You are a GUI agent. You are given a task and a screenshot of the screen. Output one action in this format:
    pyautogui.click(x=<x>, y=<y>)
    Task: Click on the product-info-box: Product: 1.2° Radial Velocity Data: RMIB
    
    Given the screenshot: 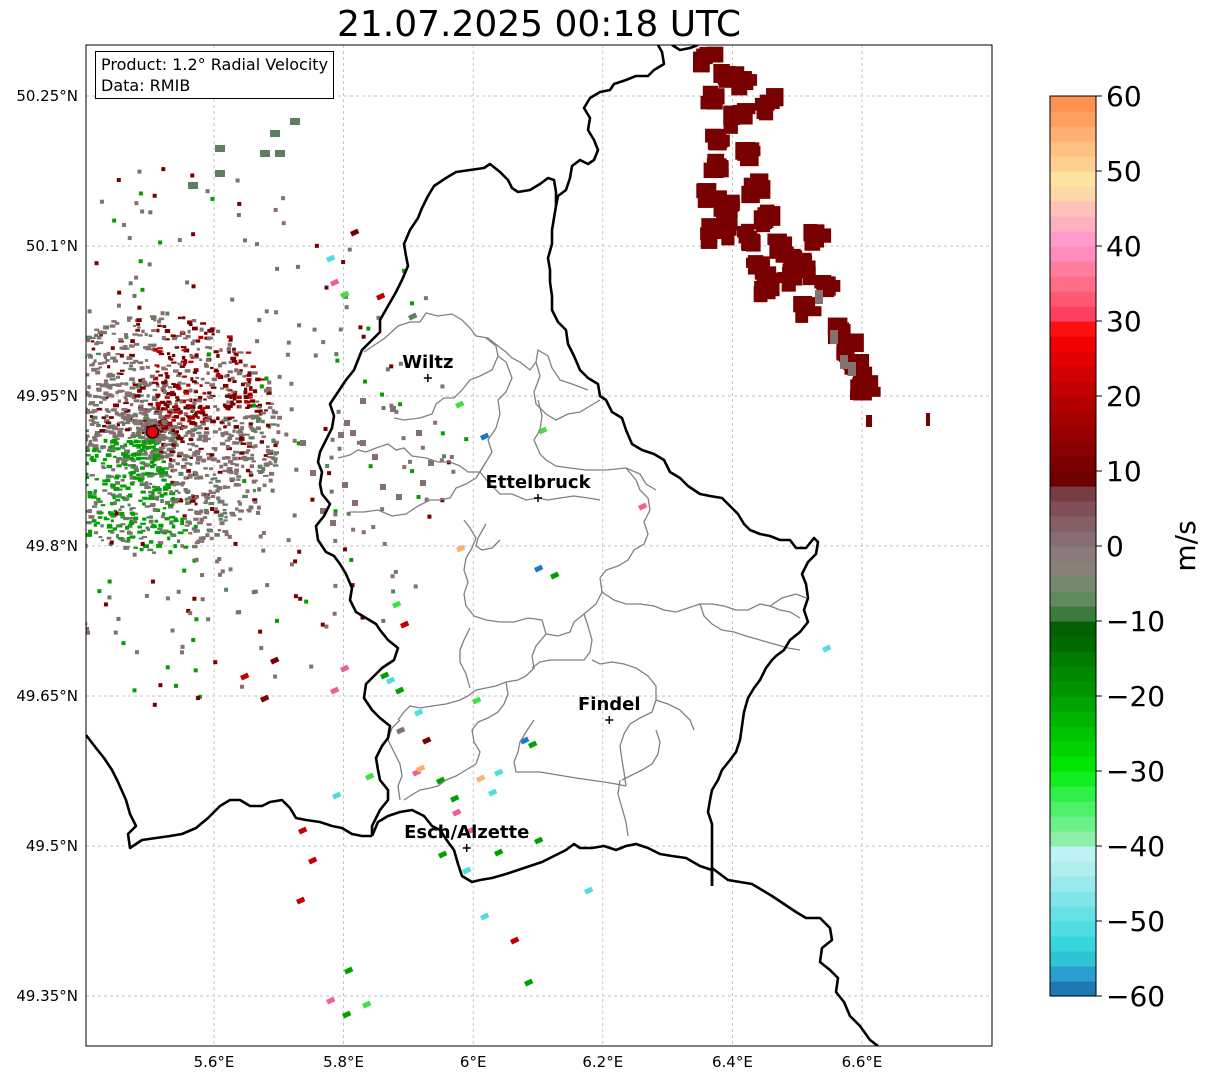 What is the action you would take?
    pyautogui.click(x=215, y=75)
    